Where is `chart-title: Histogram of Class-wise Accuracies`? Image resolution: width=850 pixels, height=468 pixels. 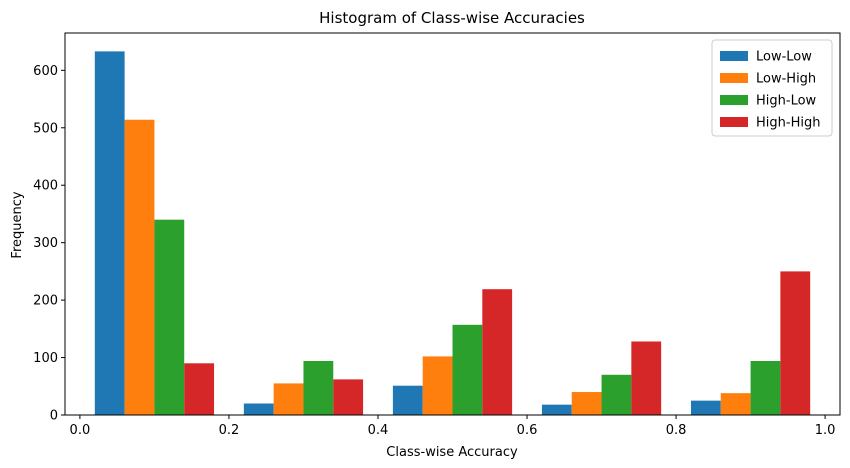
chart-title: Histogram of Class-wise Accuracies is located at coordinates (452, 18).